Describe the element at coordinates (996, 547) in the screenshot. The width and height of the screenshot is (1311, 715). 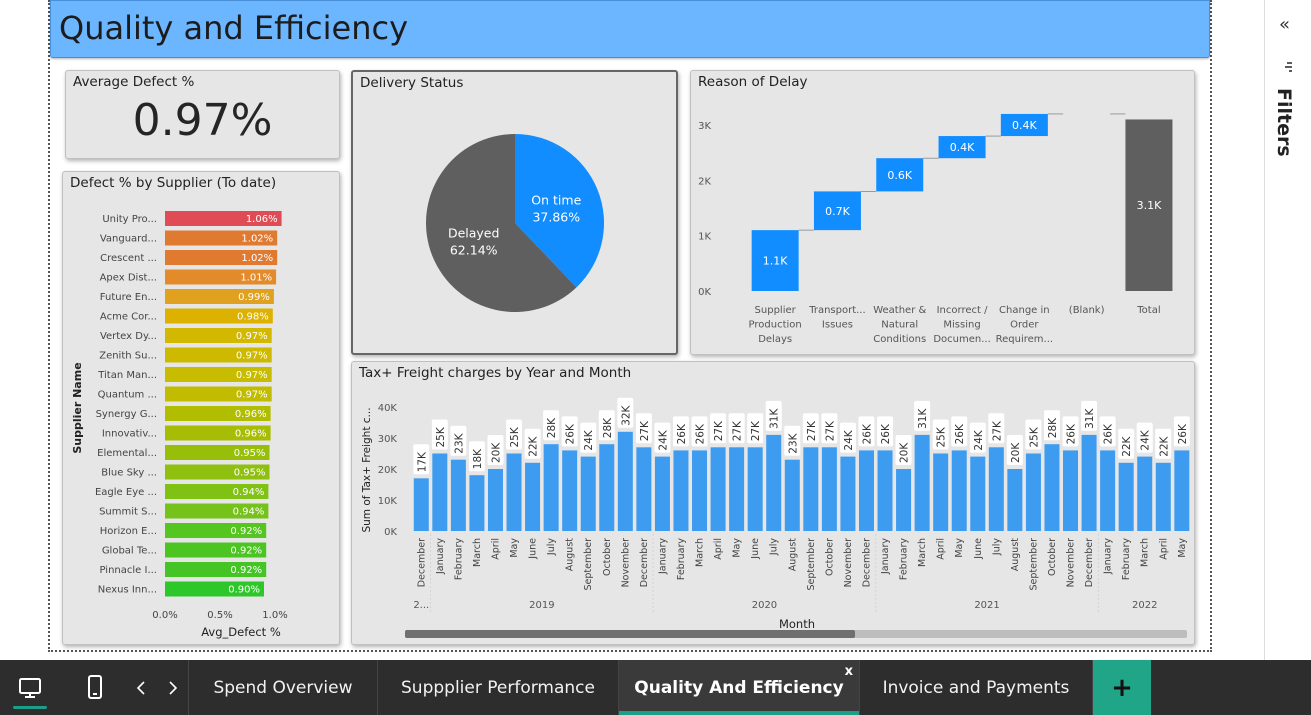
I see `tax-freight-month-label: July` at that location.